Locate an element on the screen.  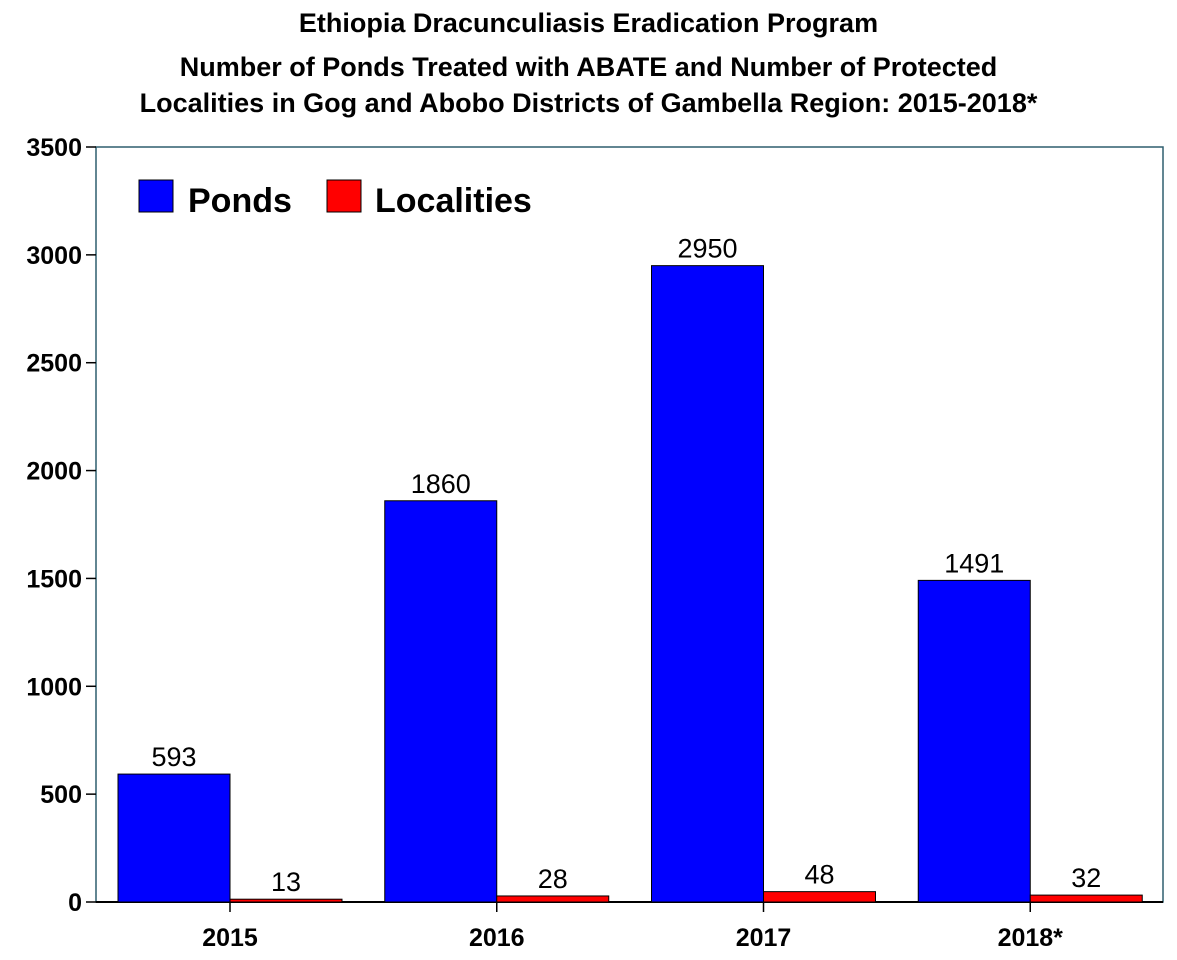
legend-label-ponds: Ponds is located at coordinates (240, 201).